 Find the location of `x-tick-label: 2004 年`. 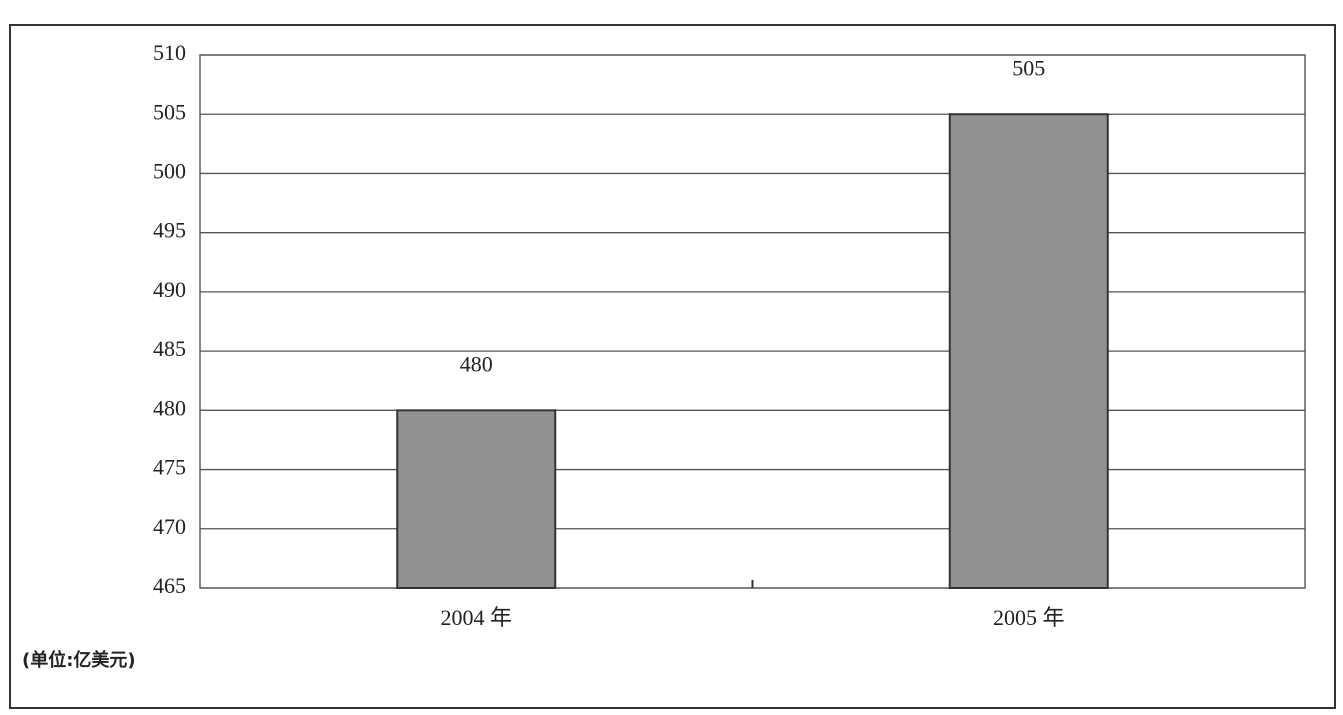

x-tick-label: 2004 年 is located at coordinates (476, 617).